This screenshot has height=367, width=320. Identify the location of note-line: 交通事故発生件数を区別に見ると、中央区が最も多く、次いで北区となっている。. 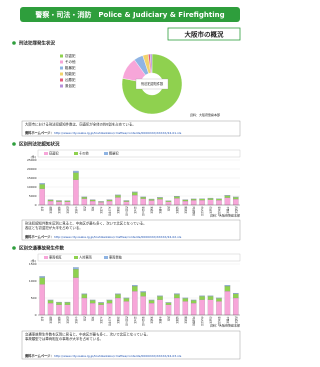
(87, 334).